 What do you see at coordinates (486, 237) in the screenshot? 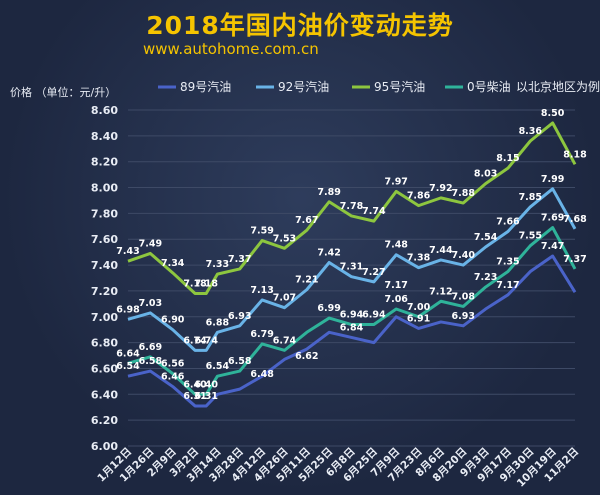
I see `data-label: 7.54` at bounding box center [486, 237].